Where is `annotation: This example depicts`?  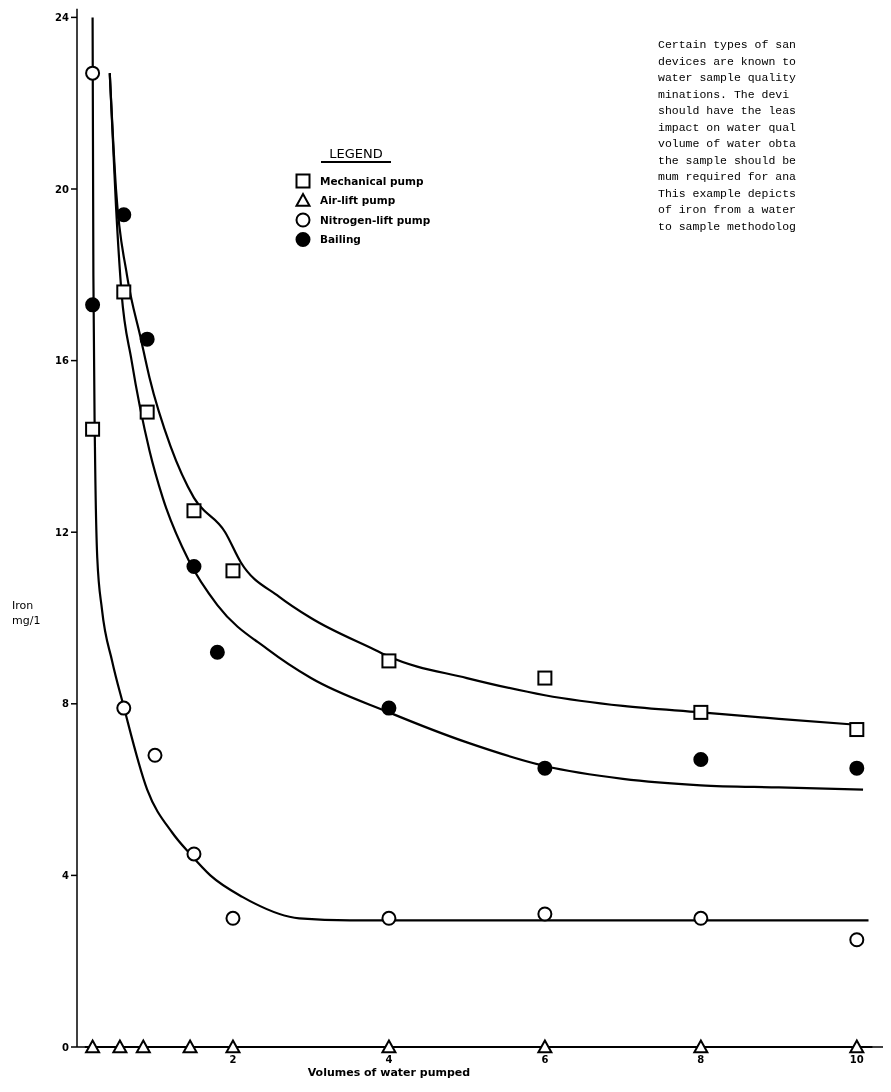 annotation: This example depicts is located at coordinates (727, 193).